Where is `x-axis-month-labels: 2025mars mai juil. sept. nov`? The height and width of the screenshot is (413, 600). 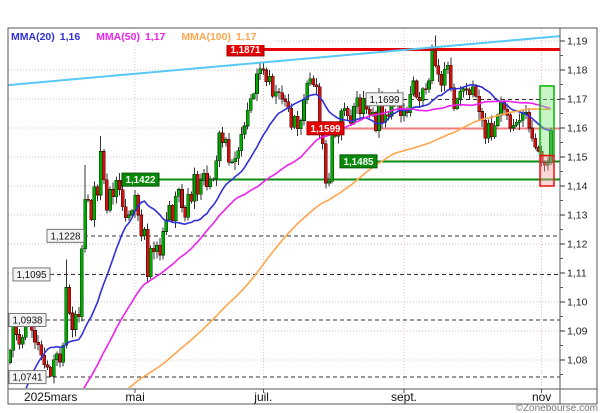
x-axis-month-labels: 2025mars mai juil. sept. nov is located at coordinates (287, 396).